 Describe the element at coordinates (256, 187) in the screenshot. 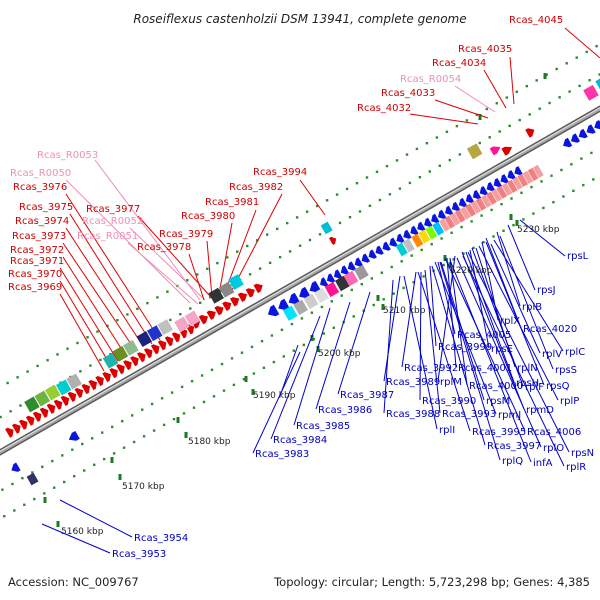

I see `gene-label: Rcas_3982` at that location.